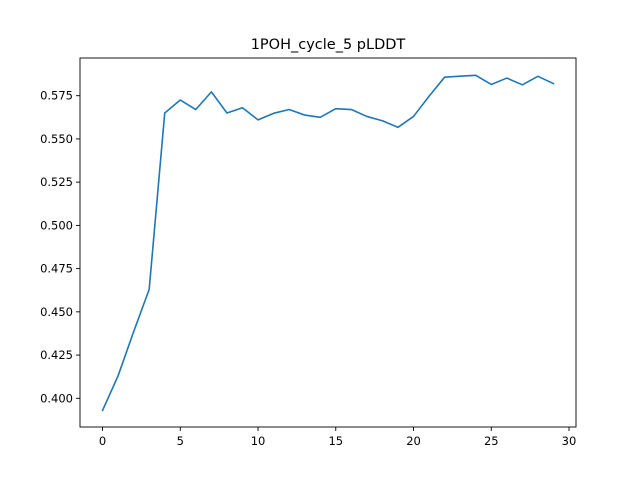 The width and height of the screenshot is (640, 484). What do you see at coordinates (335, 441) in the screenshot?
I see `x-tick-label: 15` at bounding box center [335, 441].